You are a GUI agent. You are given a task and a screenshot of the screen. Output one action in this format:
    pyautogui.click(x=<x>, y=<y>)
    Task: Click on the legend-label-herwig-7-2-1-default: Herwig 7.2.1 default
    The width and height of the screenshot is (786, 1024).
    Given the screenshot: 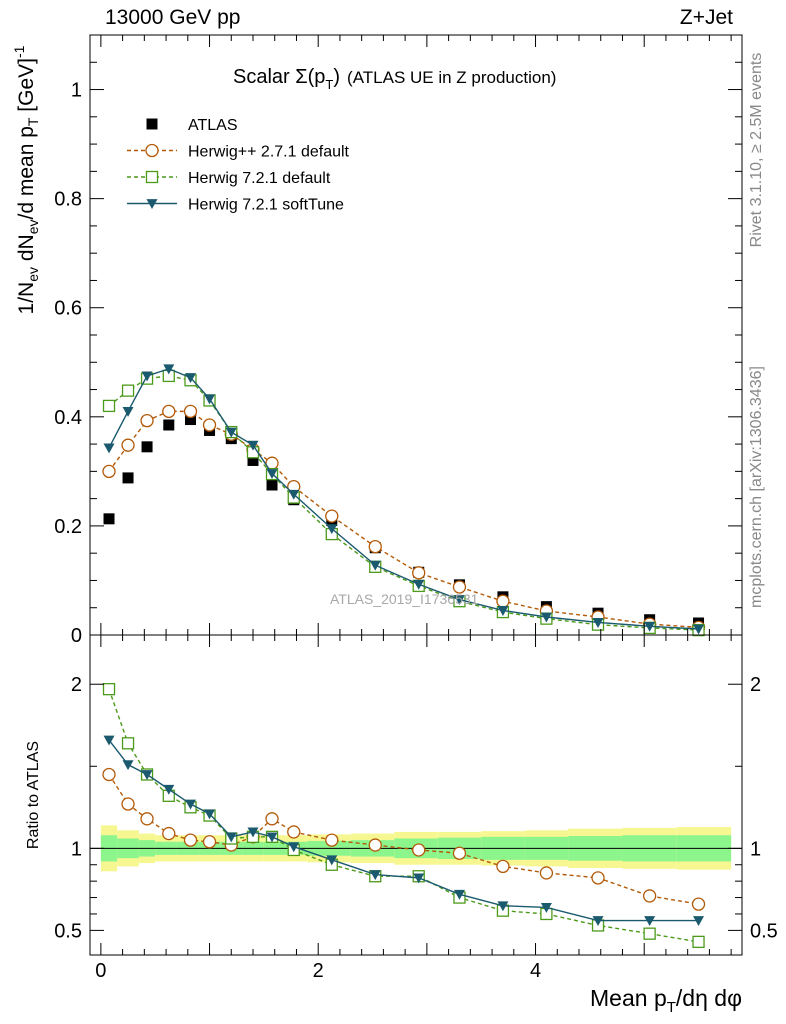 What is the action you would take?
    pyautogui.click(x=259, y=178)
    